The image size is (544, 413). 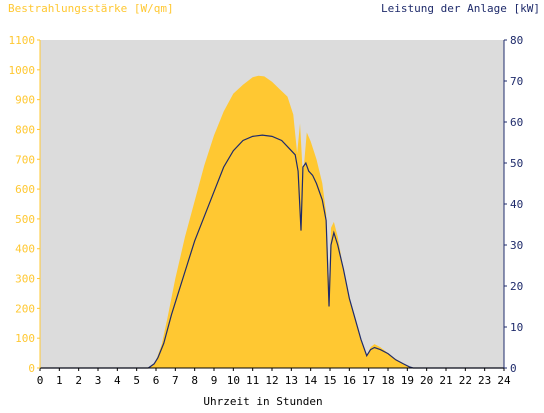 I want to click on right-tick-label: 60, so click(x=516, y=122).